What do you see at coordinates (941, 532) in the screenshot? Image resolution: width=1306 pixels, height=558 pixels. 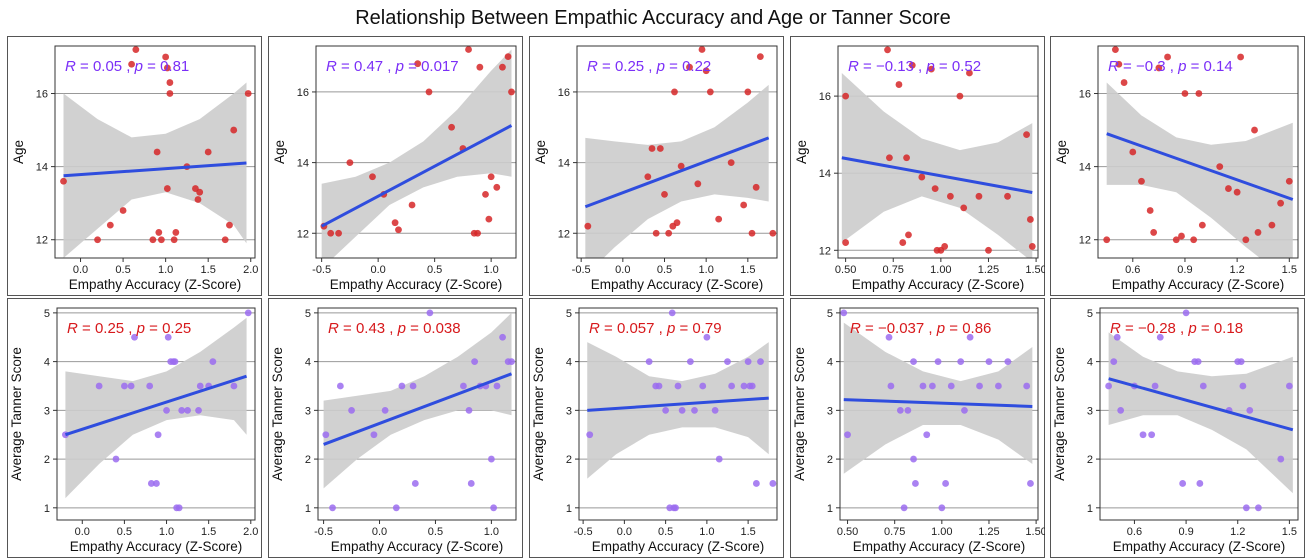 I see `x-tick-label: 1.00` at bounding box center [941, 532].